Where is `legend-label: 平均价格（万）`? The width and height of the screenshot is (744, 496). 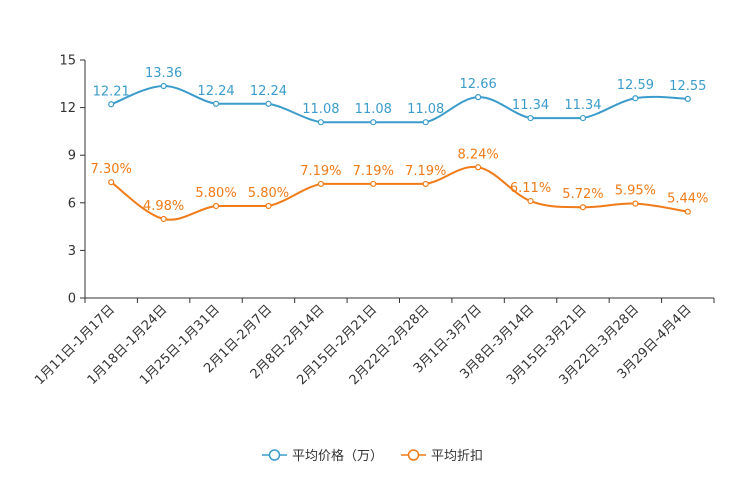
legend-label: 平均价格（万） is located at coordinates (337, 456).